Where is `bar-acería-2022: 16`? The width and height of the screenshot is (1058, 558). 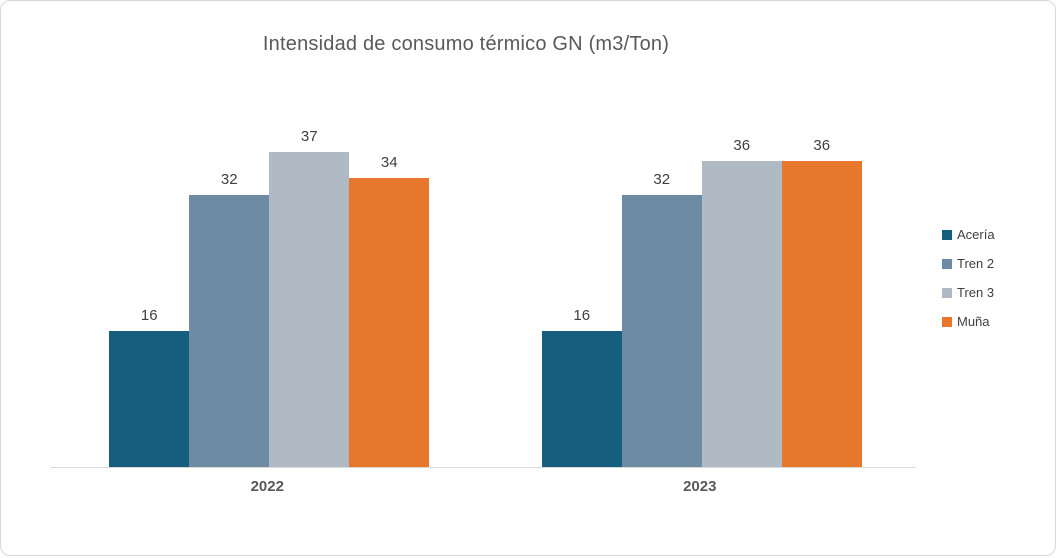 bar-acería-2022: 16 is located at coordinates (149, 387).